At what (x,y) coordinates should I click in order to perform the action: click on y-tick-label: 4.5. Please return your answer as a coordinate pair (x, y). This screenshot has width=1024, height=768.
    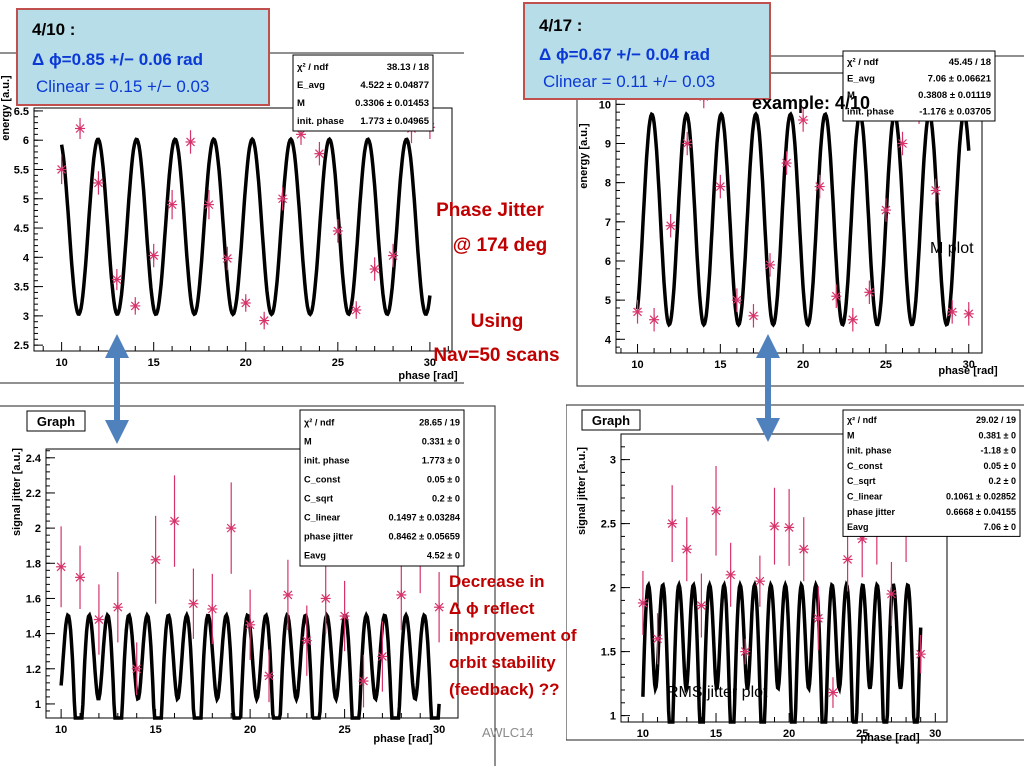
    Looking at the image, I should click on (21, 229).